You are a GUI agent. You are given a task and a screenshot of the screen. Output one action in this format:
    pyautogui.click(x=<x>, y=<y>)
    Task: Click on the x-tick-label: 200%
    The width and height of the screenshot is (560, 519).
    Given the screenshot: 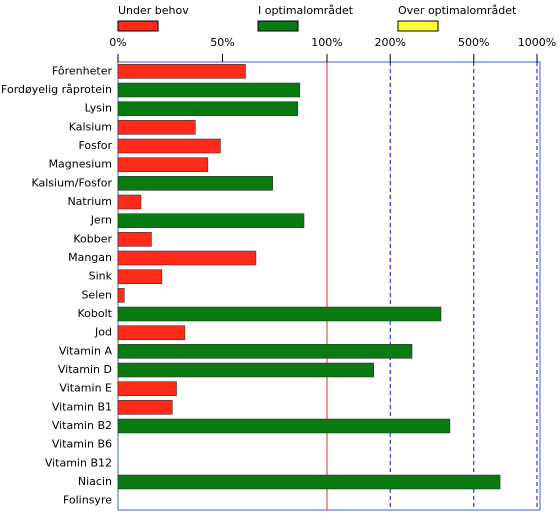 What is the action you would take?
    pyautogui.click(x=389, y=42)
    